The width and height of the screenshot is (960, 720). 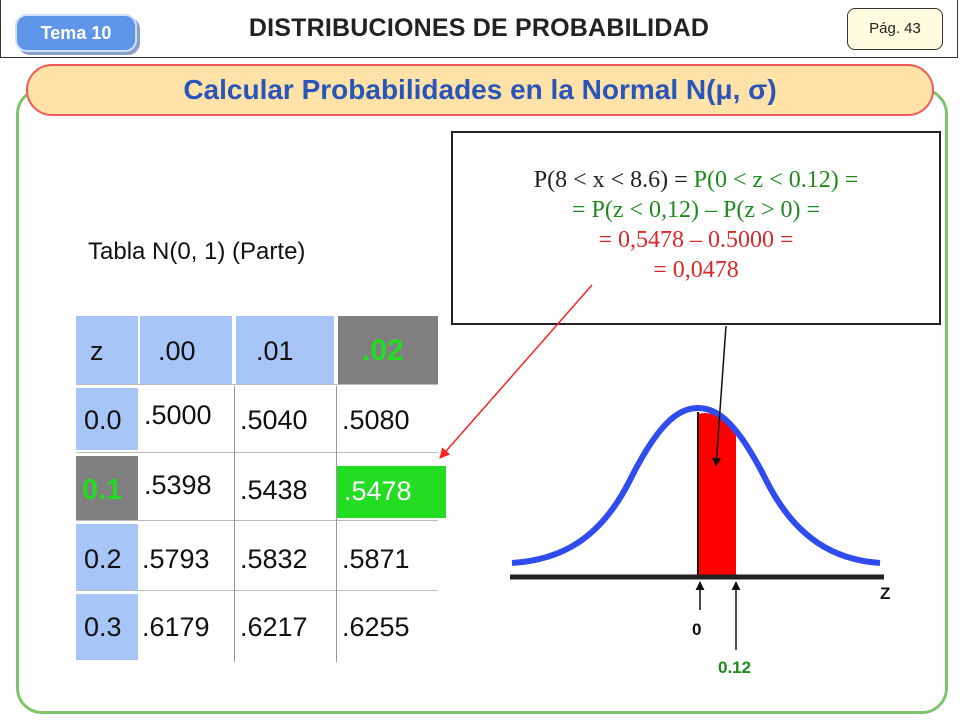 I want to click on table-cell: 0.0, so click(x=103, y=420).